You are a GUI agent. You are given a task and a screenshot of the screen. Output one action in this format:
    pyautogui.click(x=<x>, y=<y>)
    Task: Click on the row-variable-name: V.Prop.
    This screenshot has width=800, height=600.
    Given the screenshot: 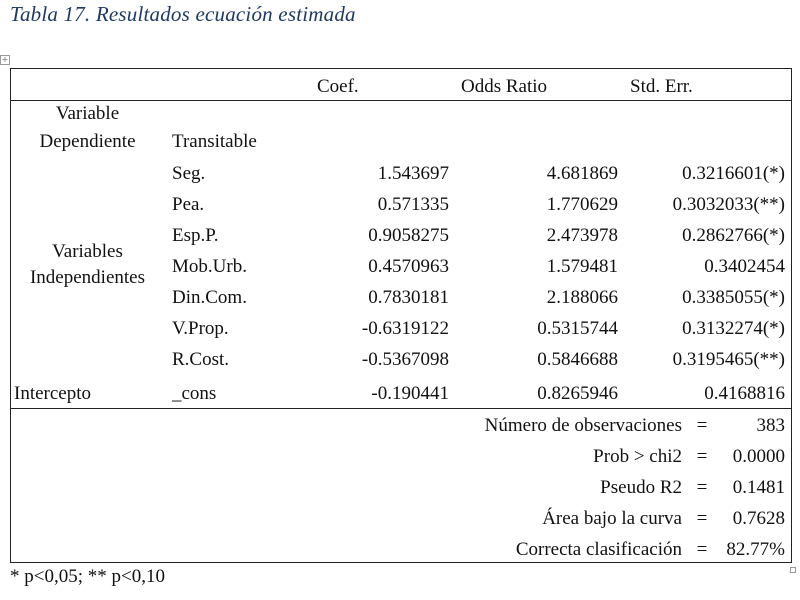 What is the action you would take?
    pyautogui.click(x=200, y=328)
    